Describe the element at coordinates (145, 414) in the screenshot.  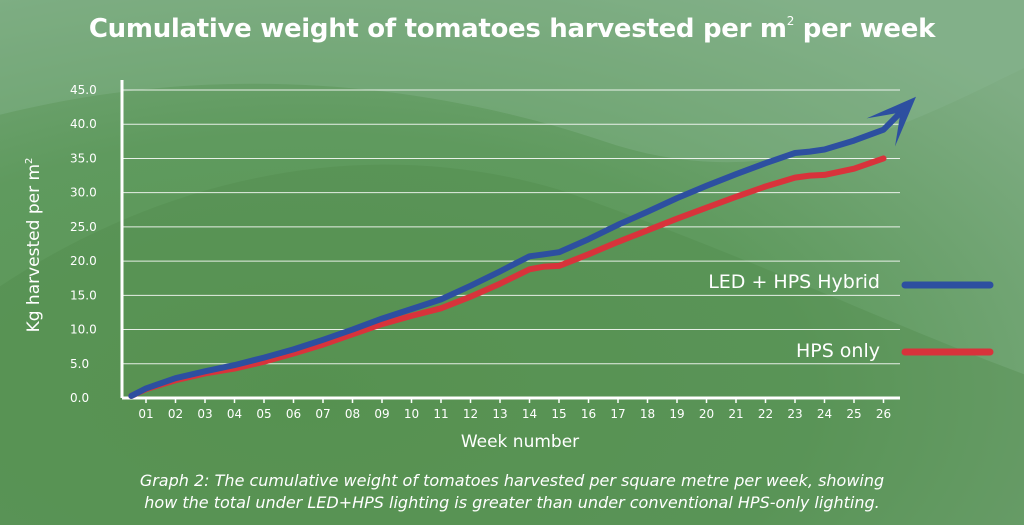
I see `x-tick-label: 01` at that location.